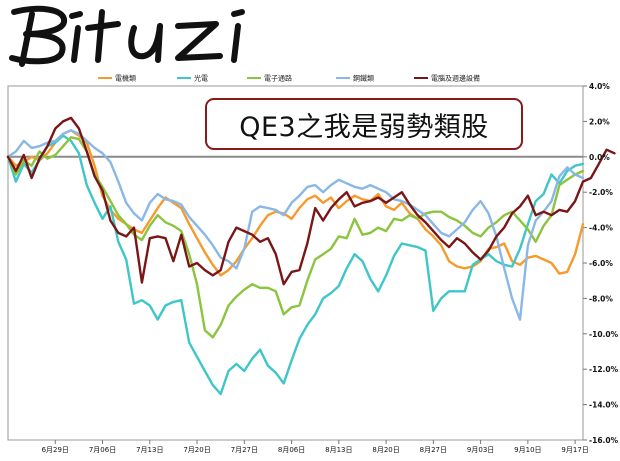  Describe the element at coordinates (278, 78) in the screenshot. I see `legend-label: 電子通路` at that location.